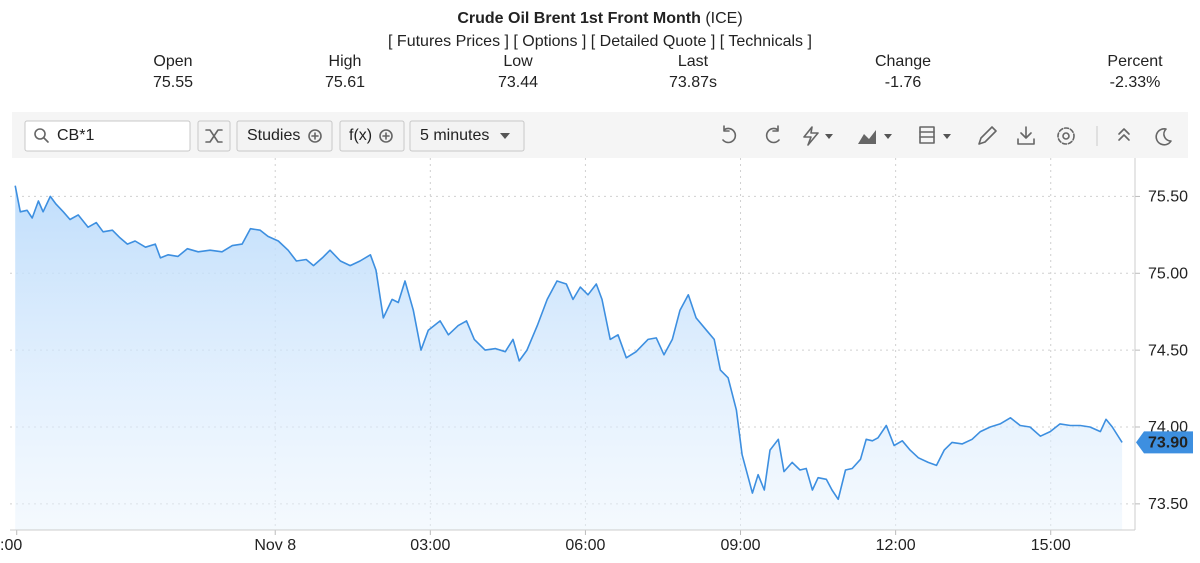 The image size is (1200, 563). I want to click on x-tick-label: 03:00, so click(430, 545).